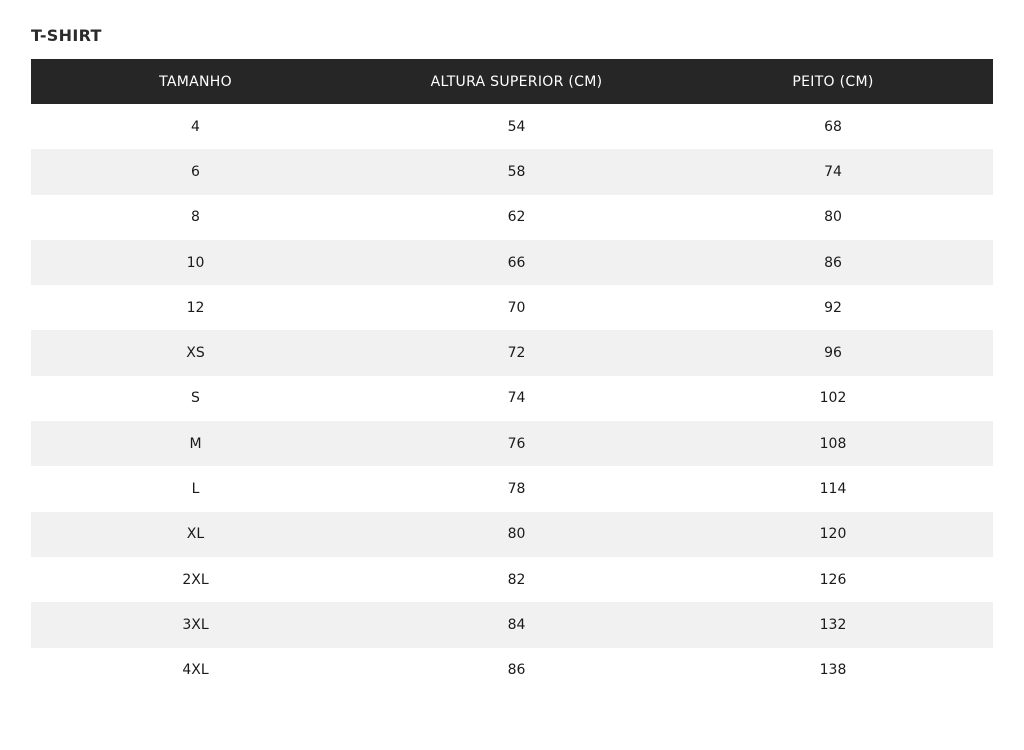  Describe the element at coordinates (195, 625) in the screenshot. I see `cell-size: 3XL` at that location.